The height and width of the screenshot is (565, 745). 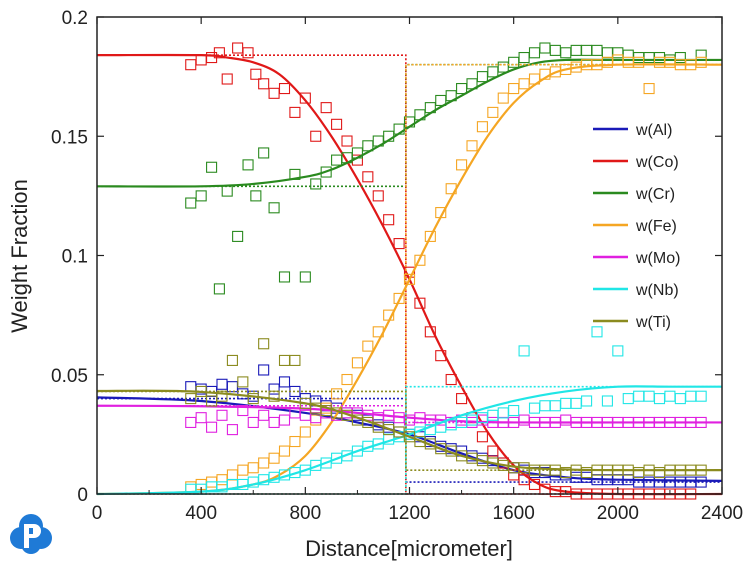 What do you see at coordinates (82, 495) in the screenshot?
I see `y-tick-label: 0` at bounding box center [82, 495].